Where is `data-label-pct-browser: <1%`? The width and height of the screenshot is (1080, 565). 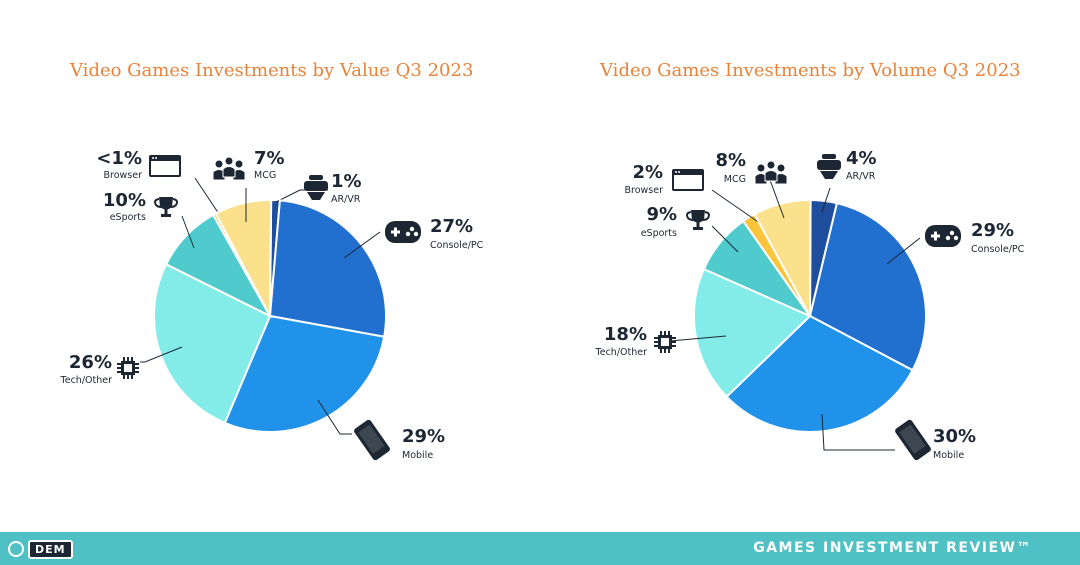 data-label-pct-browser: <1% is located at coordinates (119, 158).